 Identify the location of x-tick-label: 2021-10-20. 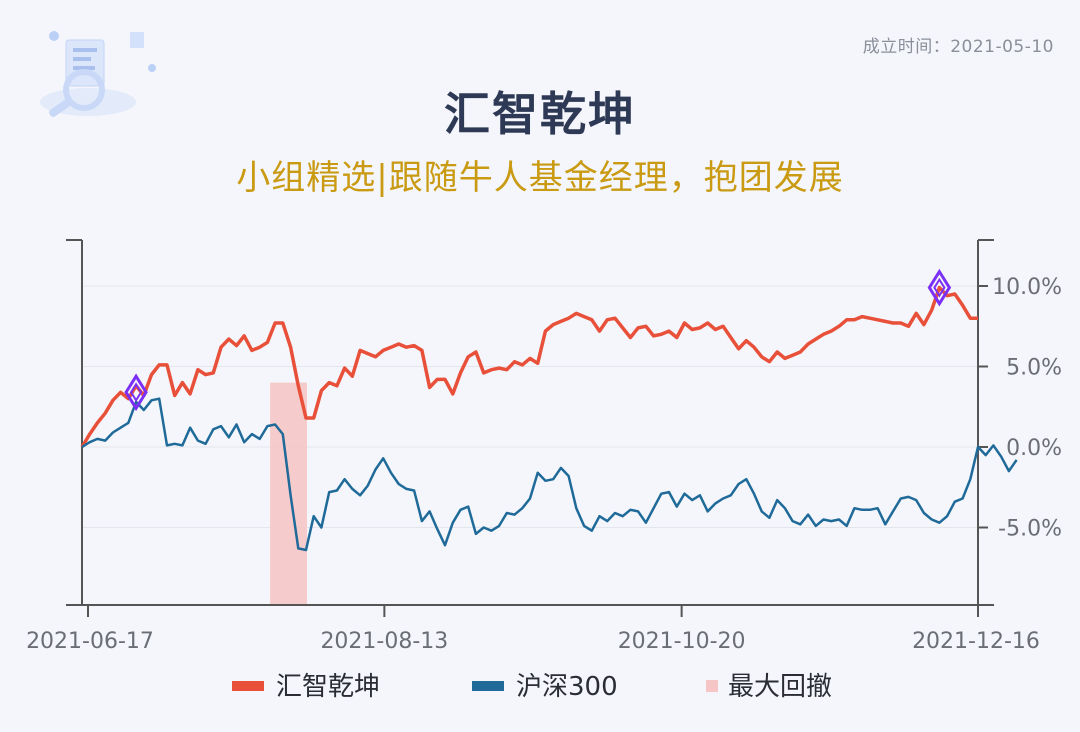
(682, 641).